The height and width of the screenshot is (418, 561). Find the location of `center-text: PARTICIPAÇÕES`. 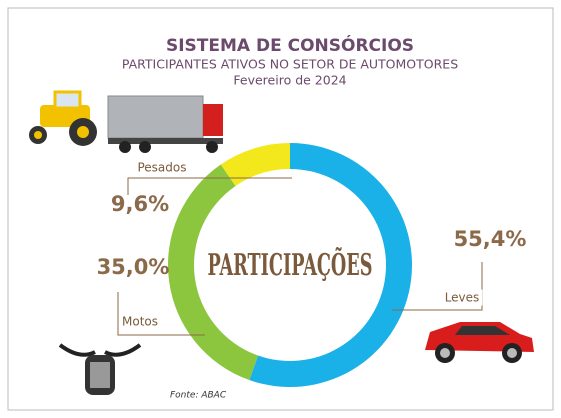

center-text: PARTICIPAÇÕES is located at coordinates (290, 264).